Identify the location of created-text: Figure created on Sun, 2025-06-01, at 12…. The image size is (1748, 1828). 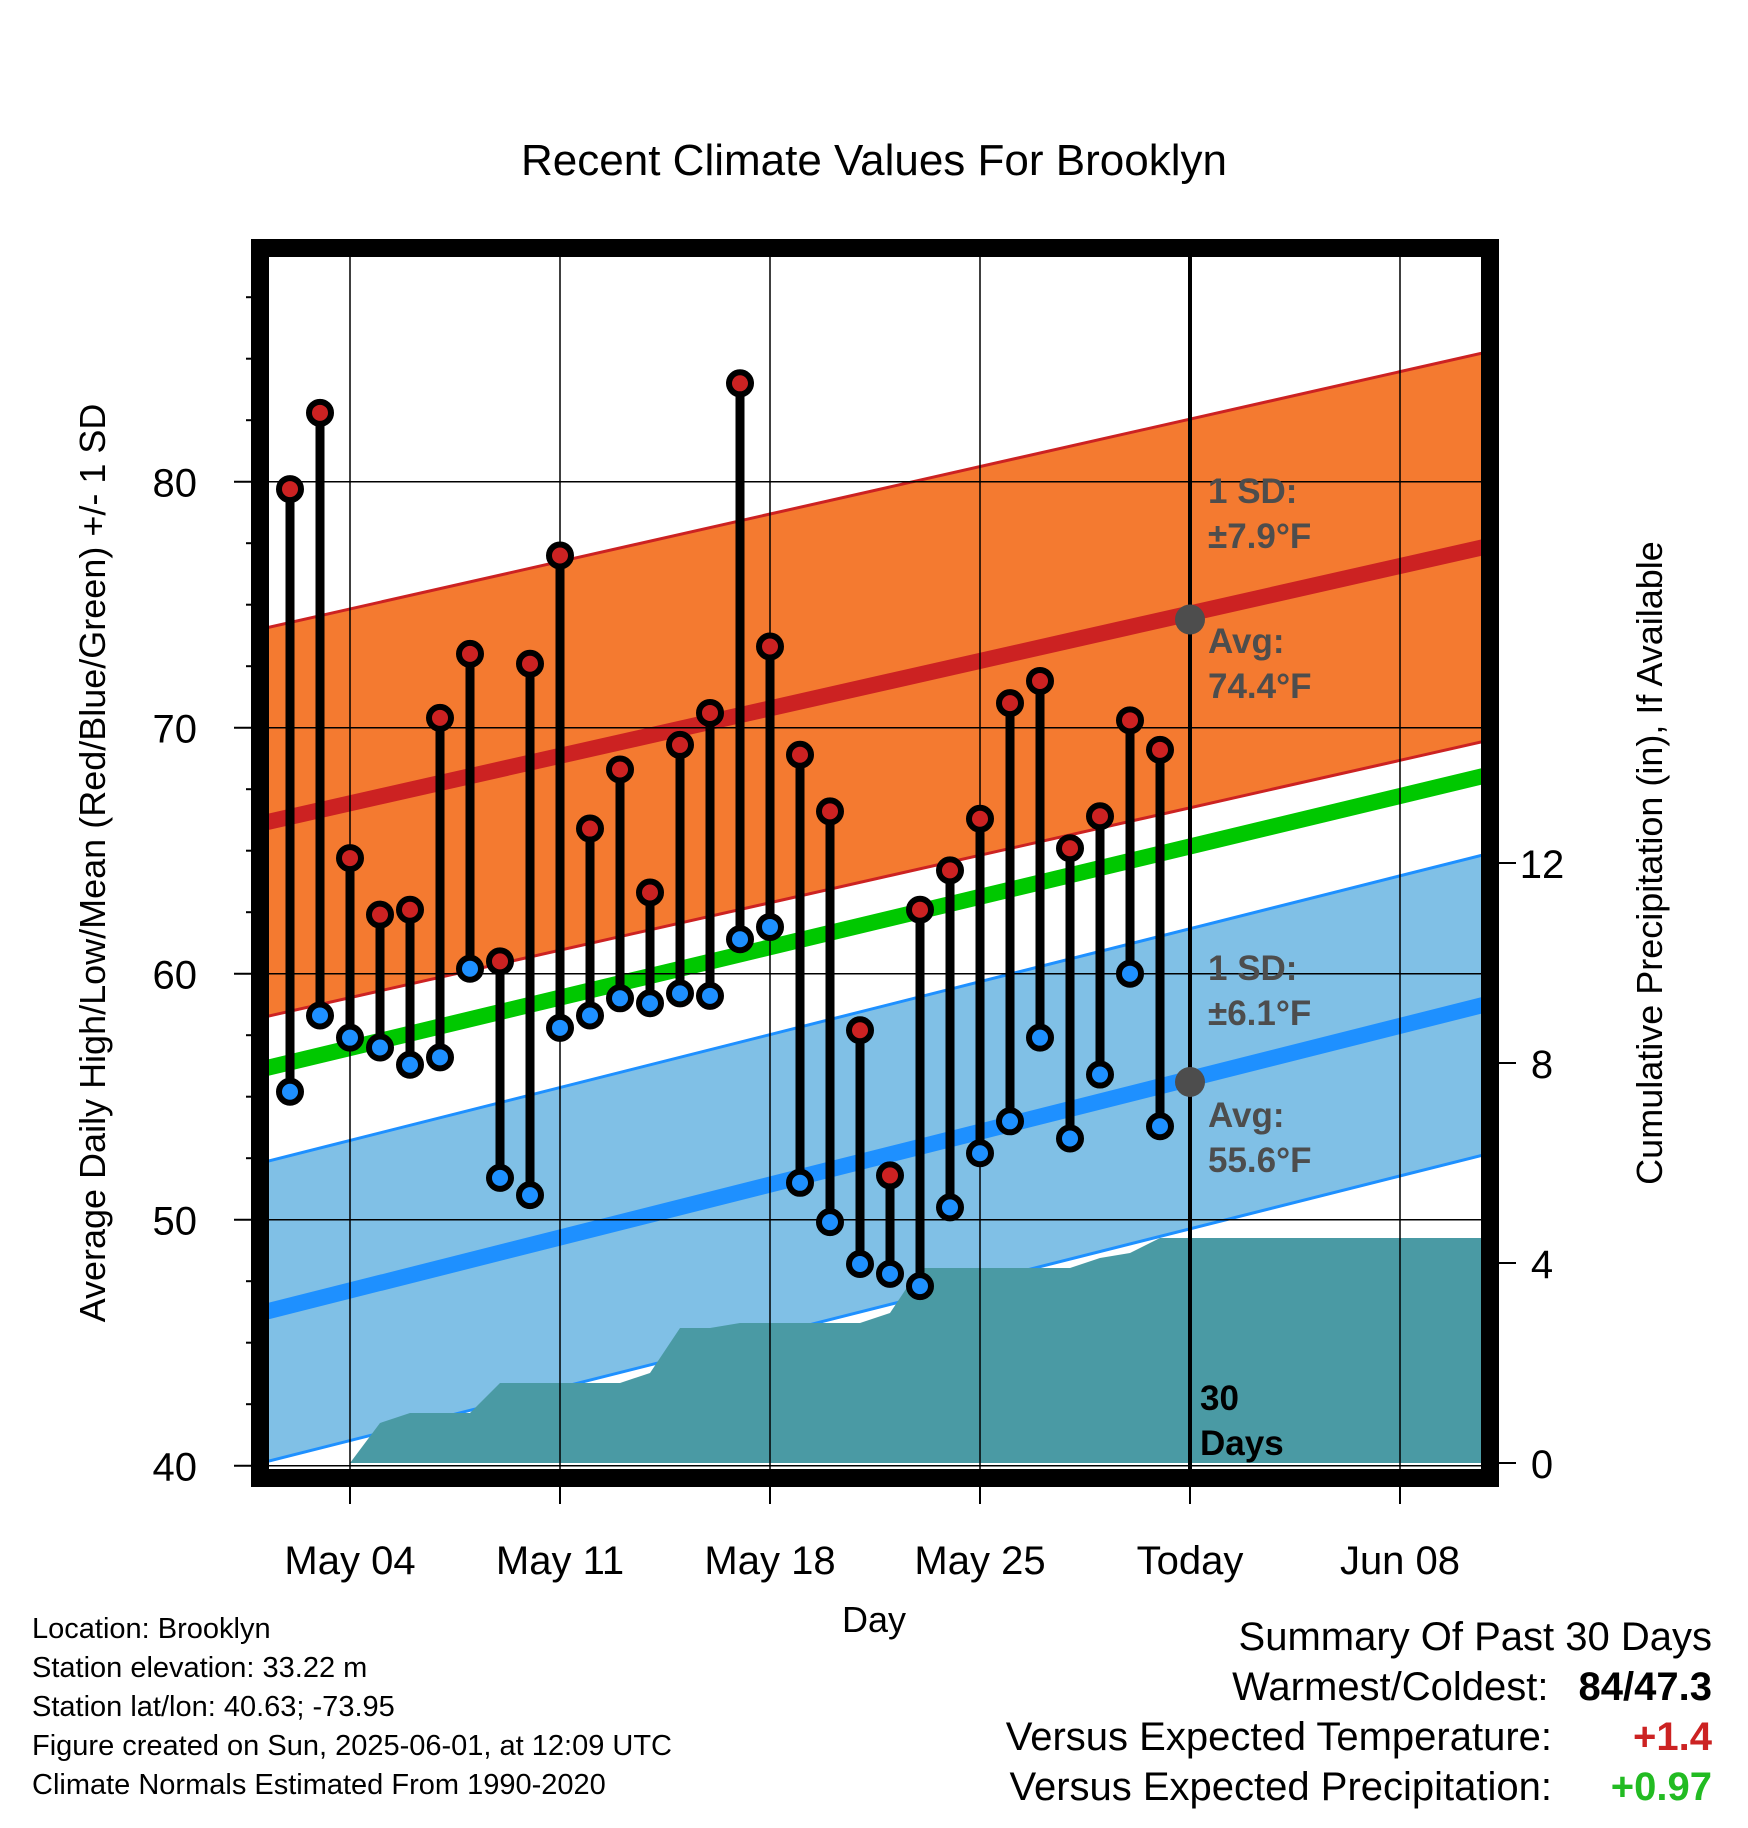
(352, 1746).